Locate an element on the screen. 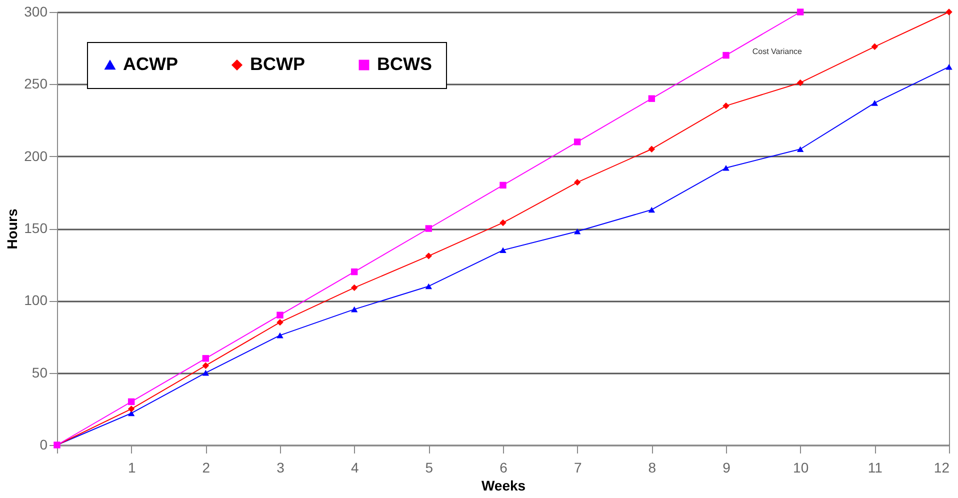 This screenshot has height=498, width=958. x-tick-label: 8 is located at coordinates (652, 468).